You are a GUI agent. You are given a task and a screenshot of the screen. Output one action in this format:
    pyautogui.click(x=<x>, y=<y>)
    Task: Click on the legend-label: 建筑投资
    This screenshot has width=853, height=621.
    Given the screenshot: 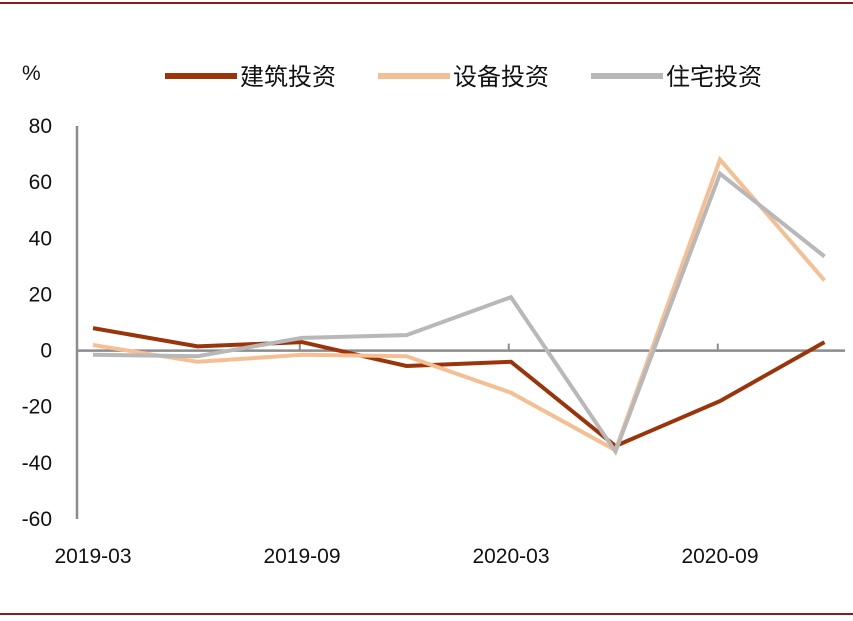 What is the action you would take?
    pyautogui.click(x=288, y=77)
    